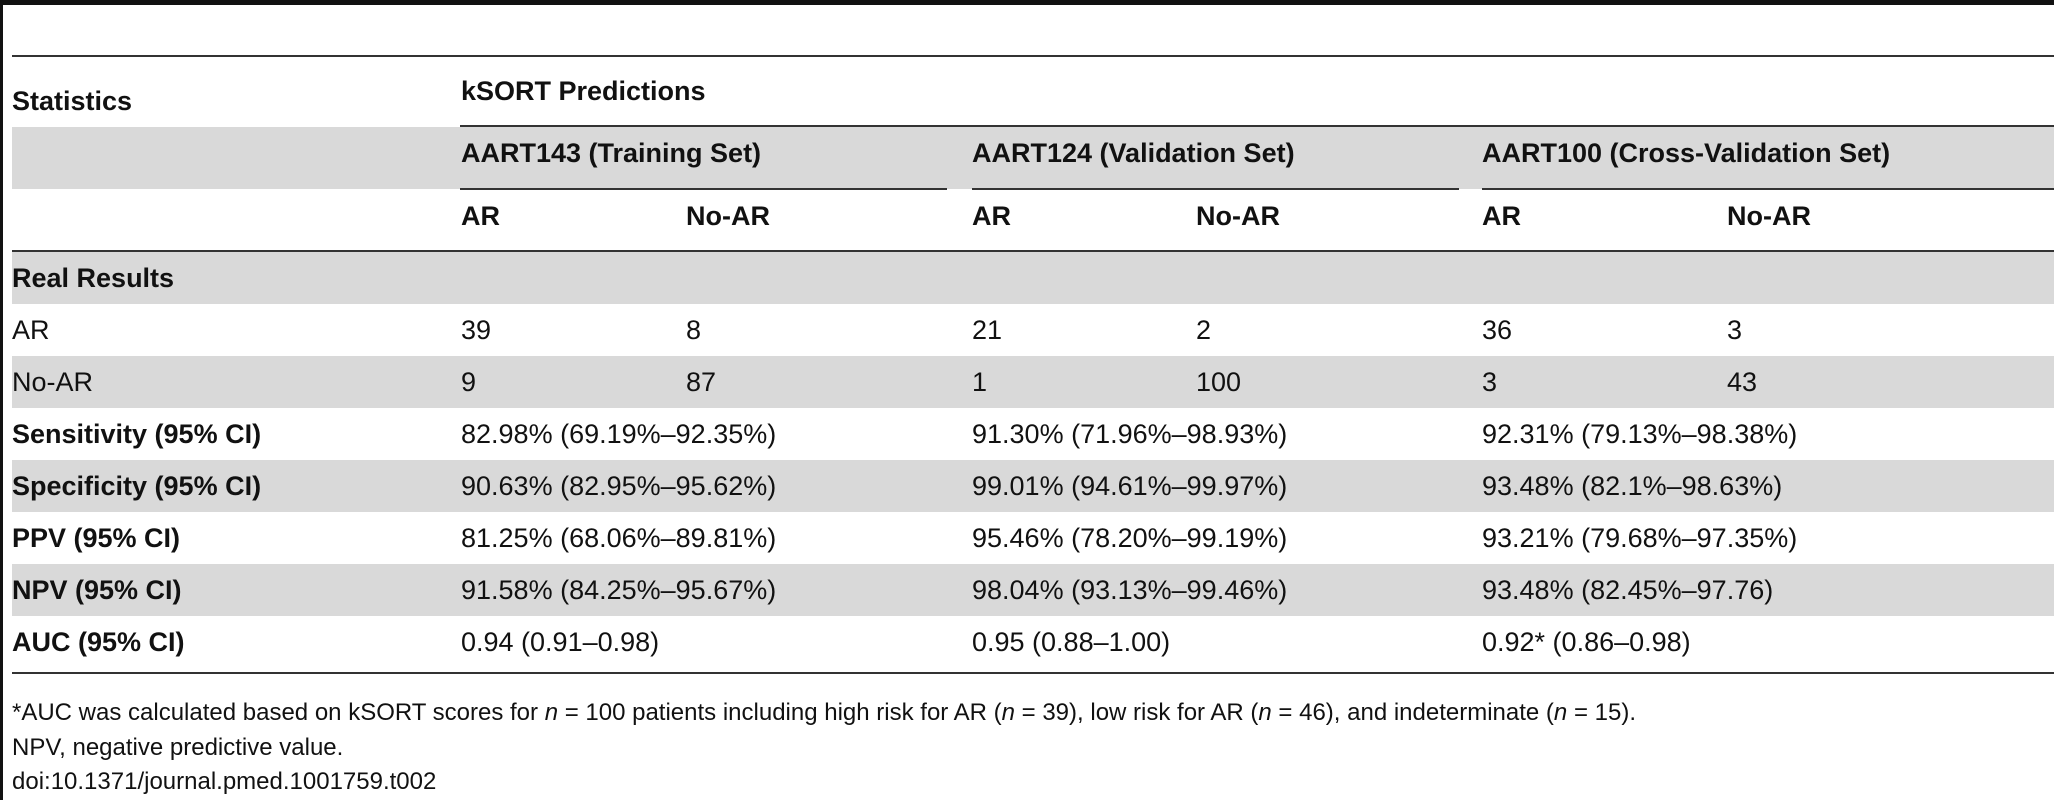 The width and height of the screenshot is (2054, 800). Describe the element at coordinates (1219, 382) in the screenshot. I see `row-noar-validation-noar: 100` at that location.